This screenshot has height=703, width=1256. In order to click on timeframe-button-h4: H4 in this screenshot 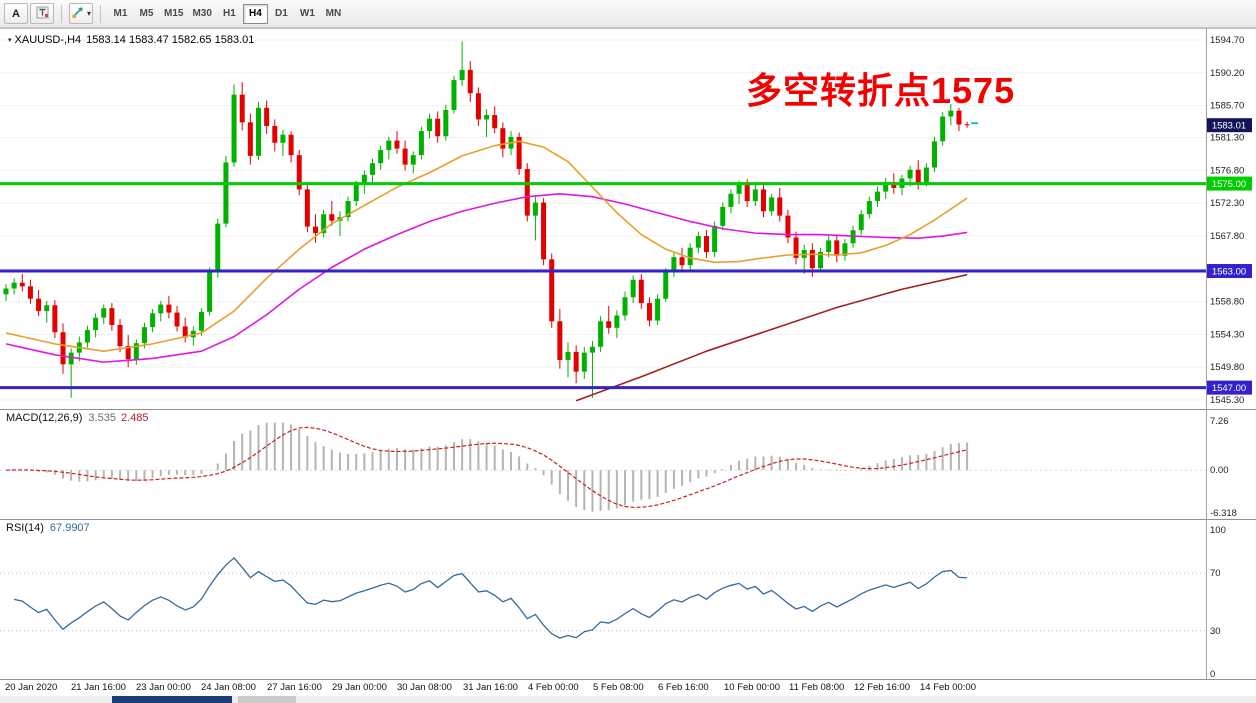, I will do `click(255, 13)`.